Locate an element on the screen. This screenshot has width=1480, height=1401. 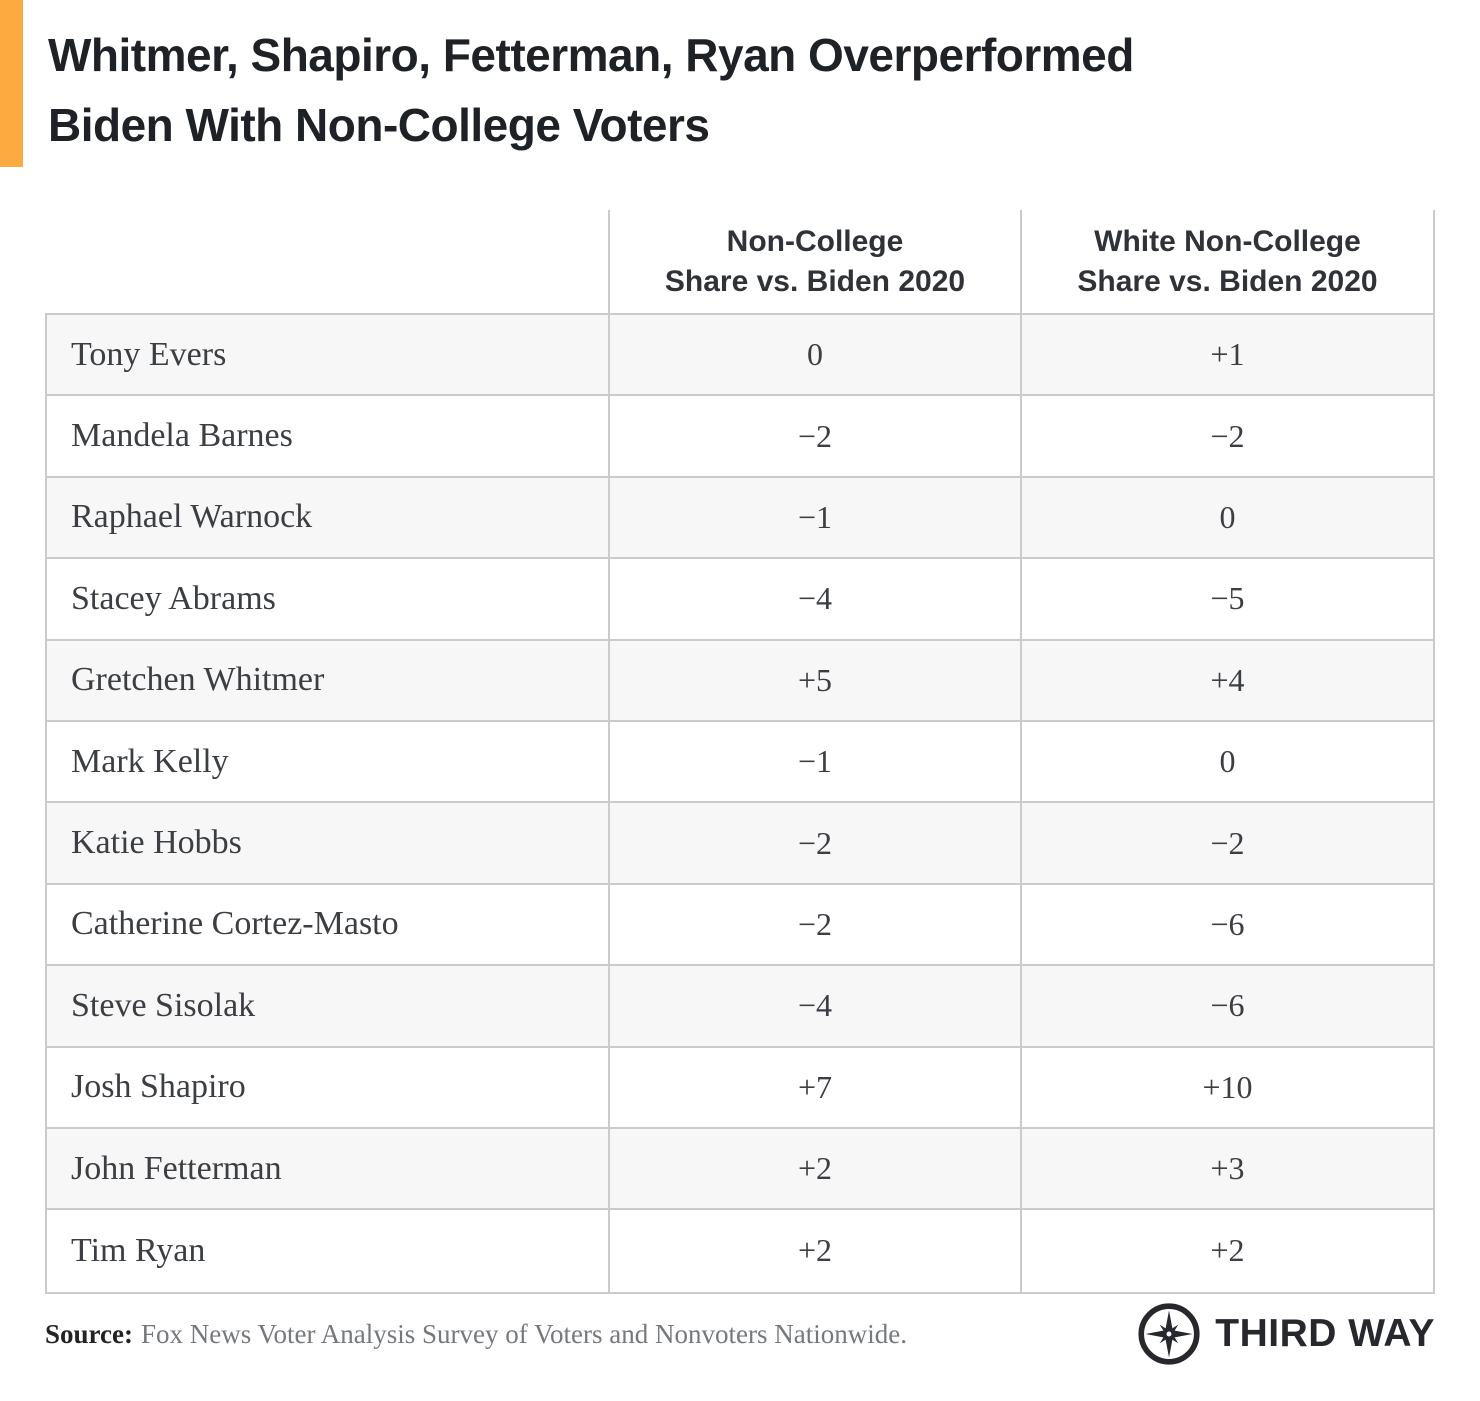
white-non-college-value: −5 is located at coordinates (1226, 599).